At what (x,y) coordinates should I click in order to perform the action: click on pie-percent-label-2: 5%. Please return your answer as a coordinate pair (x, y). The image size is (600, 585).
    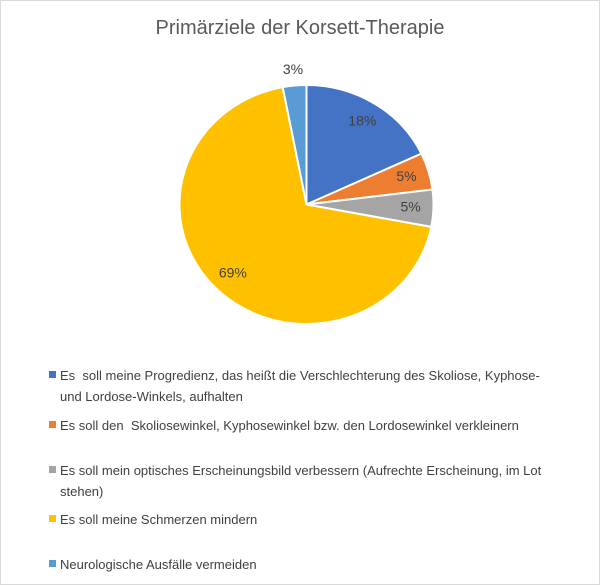
    Looking at the image, I should click on (410, 206).